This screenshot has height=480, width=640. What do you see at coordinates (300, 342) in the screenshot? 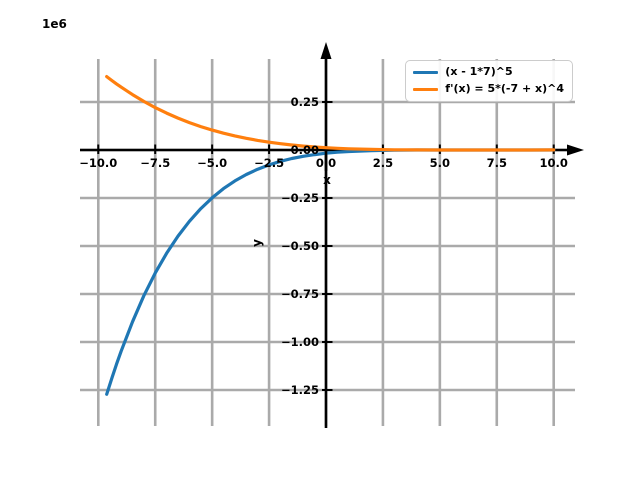
I see `y-tick-label: −1.00` at bounding box center [300, 342].